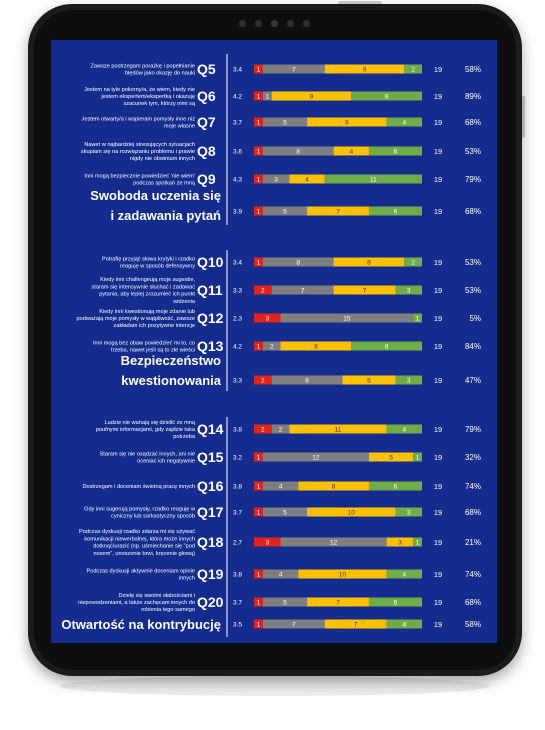 This screenshot has height=730, width=545. I want to click on favorable-percent: 5%, so click(475, 318).